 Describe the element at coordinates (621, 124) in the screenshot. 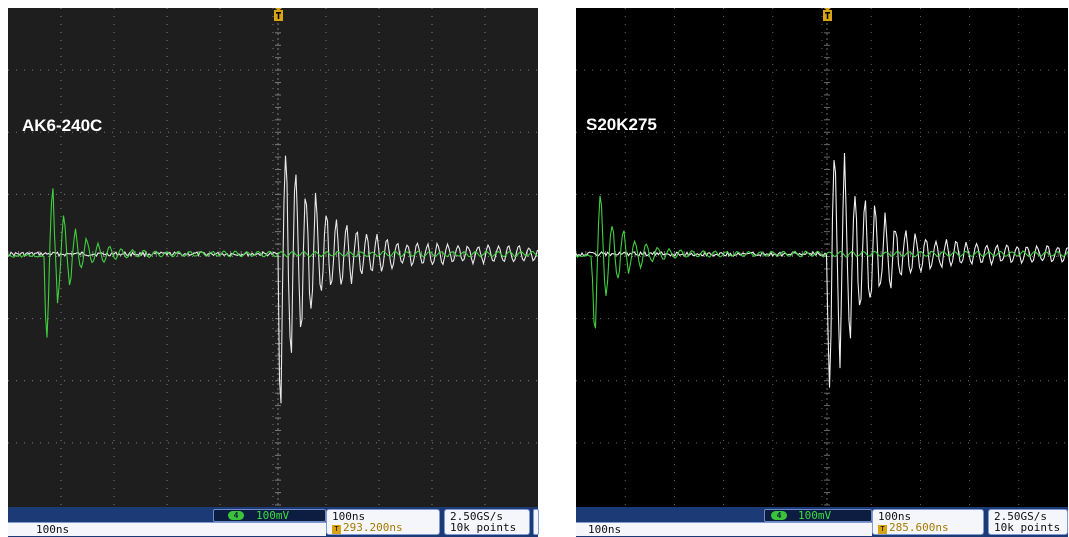

I see `device-label-right: S20K275` at that location.